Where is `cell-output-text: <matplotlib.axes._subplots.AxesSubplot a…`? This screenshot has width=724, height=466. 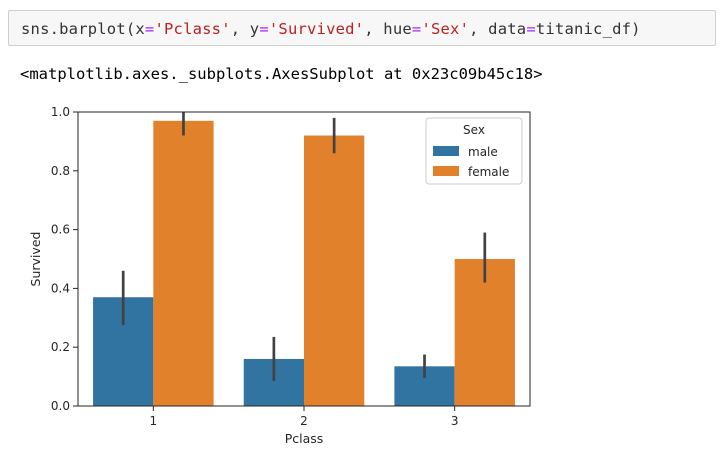 cell-output-text: <matplotlib.axes._subplots.AxesSubplot a… is located at coordinates (281, 74).